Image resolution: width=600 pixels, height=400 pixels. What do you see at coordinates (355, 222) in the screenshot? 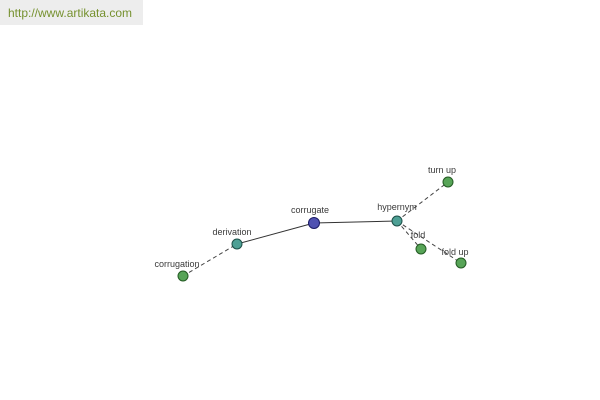
I see `edge-corrugate-hypernym` at bounding box center [355, 222].